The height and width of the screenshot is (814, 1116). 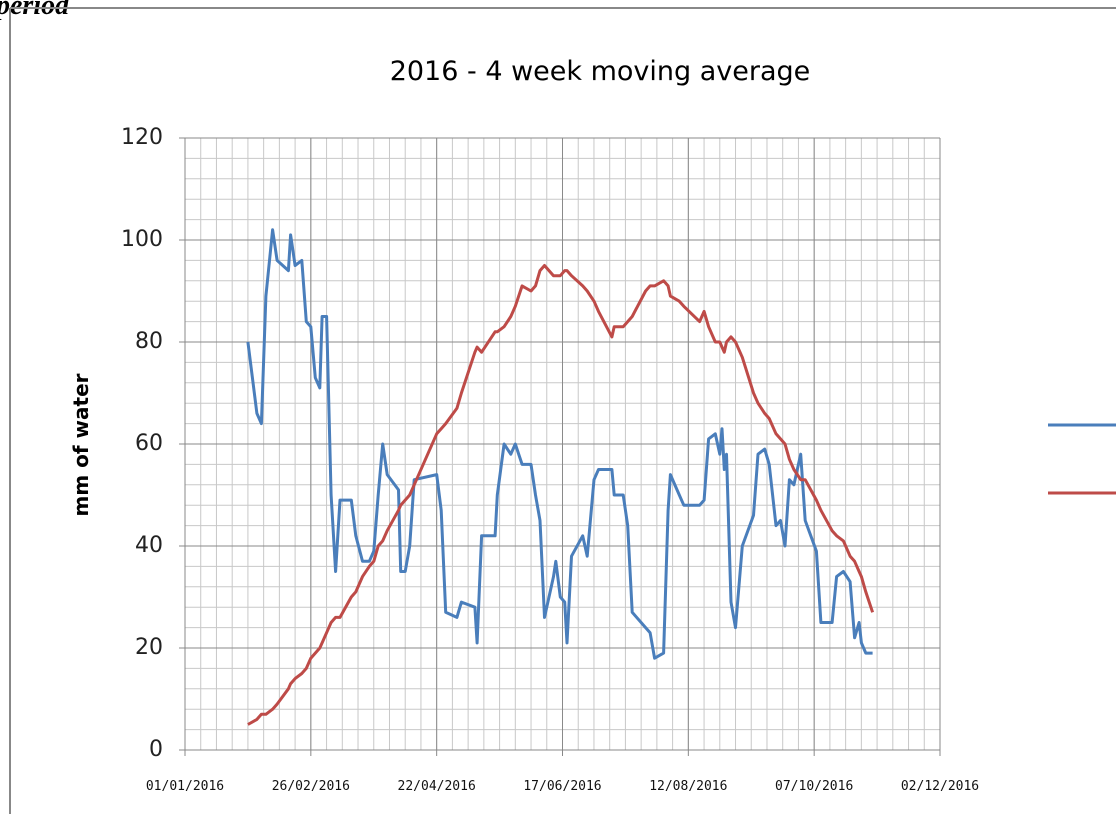 What do you see at coordinates (149, 443) in the screenshot?
I see `y-tick-label: 60` at bounding box center [149, 443].